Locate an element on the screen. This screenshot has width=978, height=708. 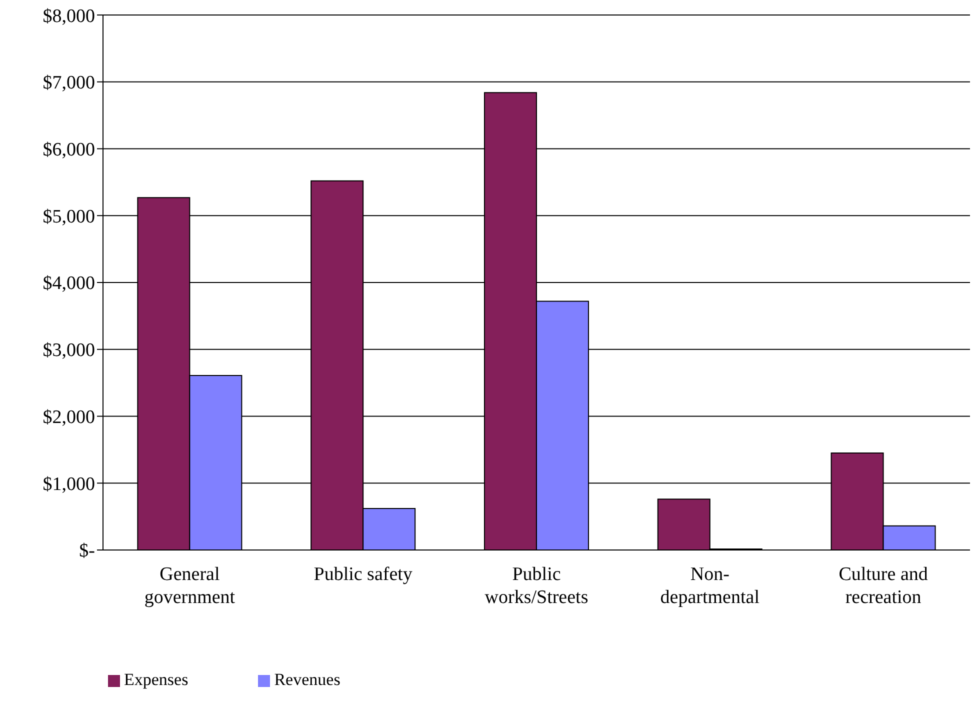
y-tick-label: $- is located at coordinates (87, 551).